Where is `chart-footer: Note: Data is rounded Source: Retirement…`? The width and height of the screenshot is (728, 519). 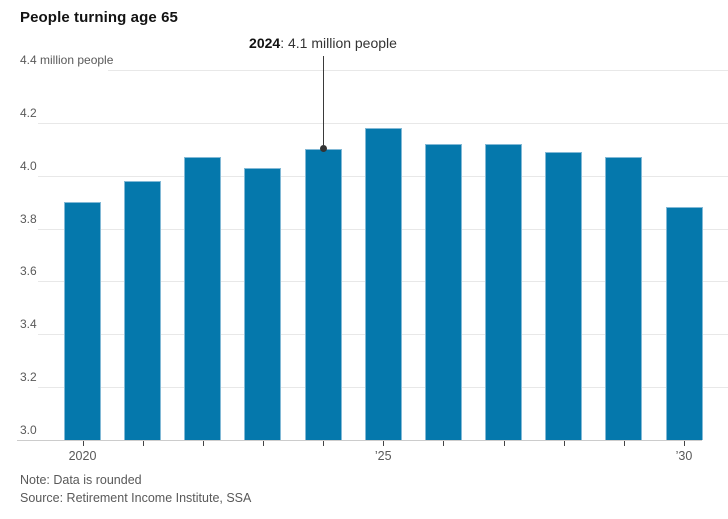
chart-footer: Note: Data is rounded Source: Retirement… is located at coordinates (135, 489).